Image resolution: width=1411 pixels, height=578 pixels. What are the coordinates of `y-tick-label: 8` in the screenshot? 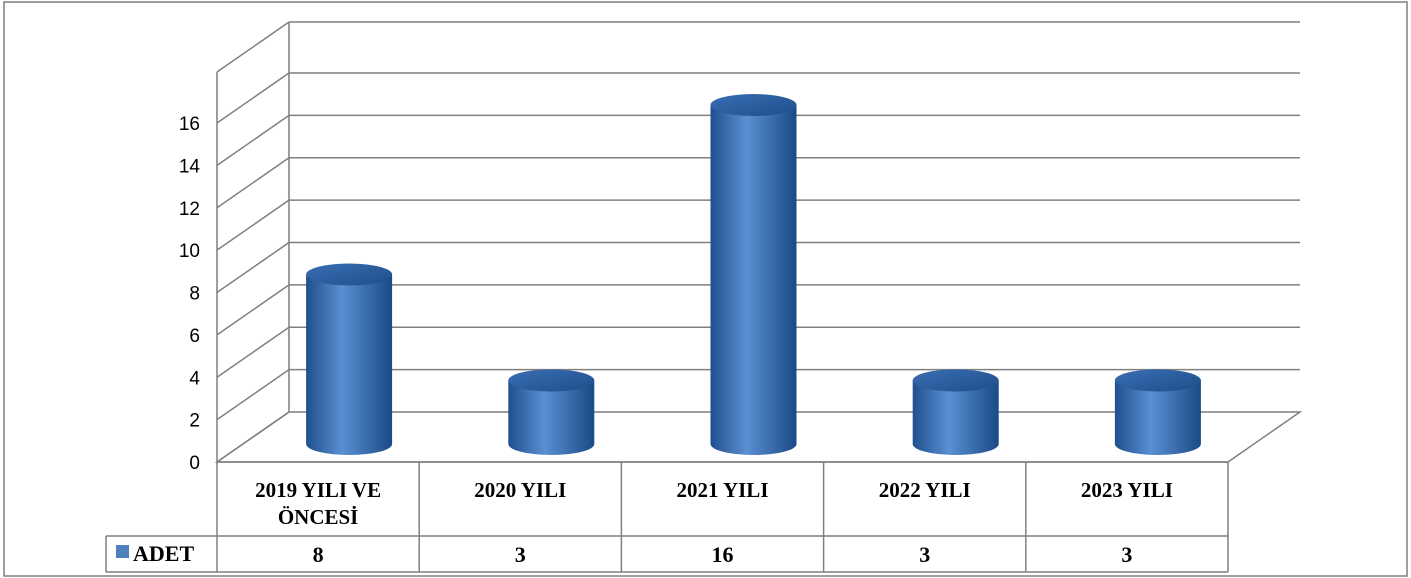 It's located at (194, 294).